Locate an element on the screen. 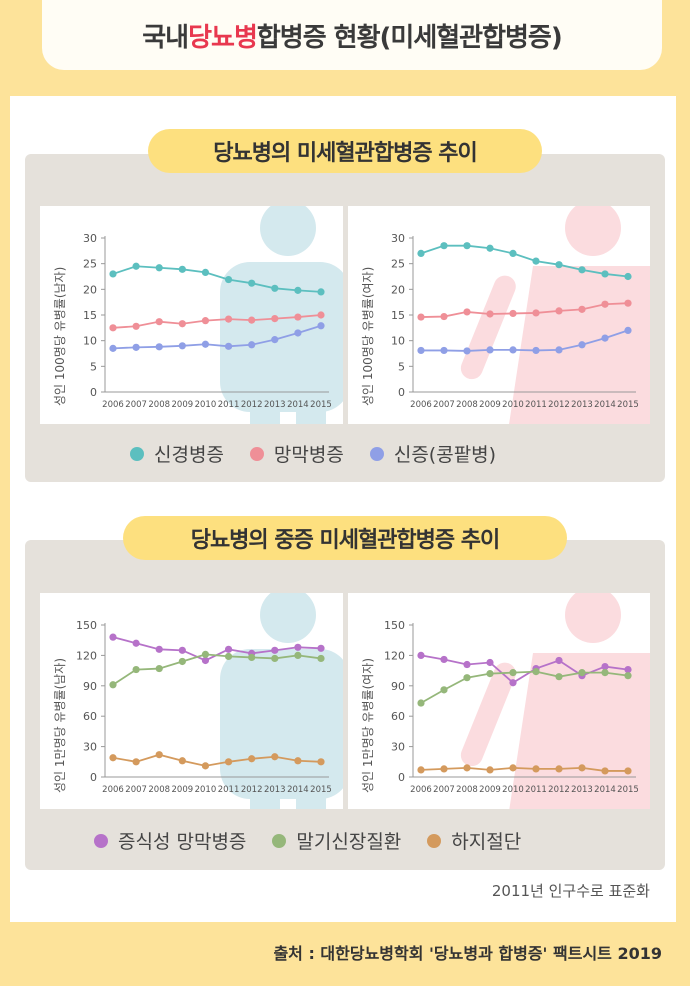 The height and width of the screenshot is (986, 690). y-tick-label: 15 is located at coordinates (398, 315).